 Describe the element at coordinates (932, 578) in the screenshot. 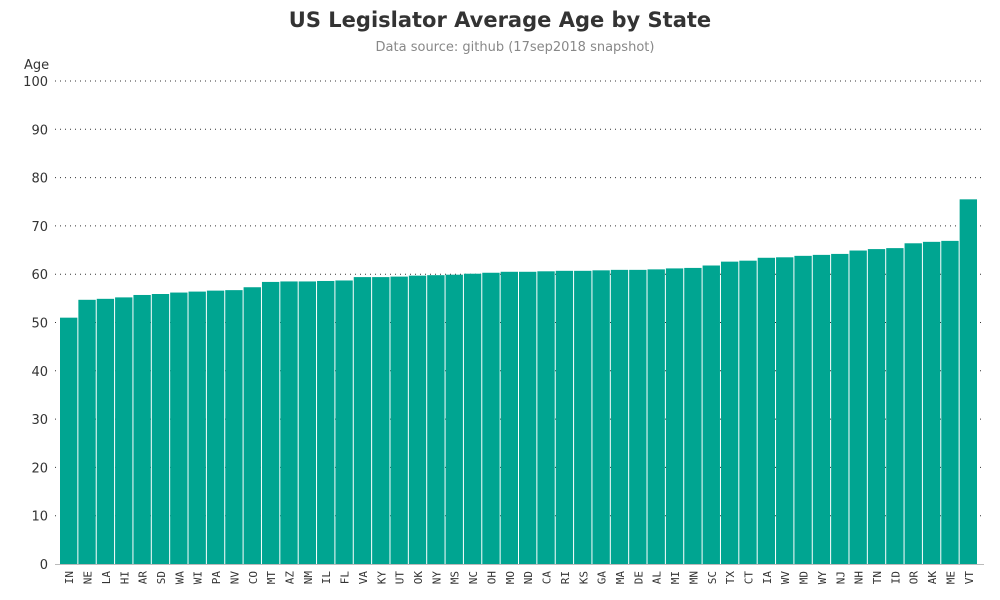

I see `x-tick-label: AK` at that location.